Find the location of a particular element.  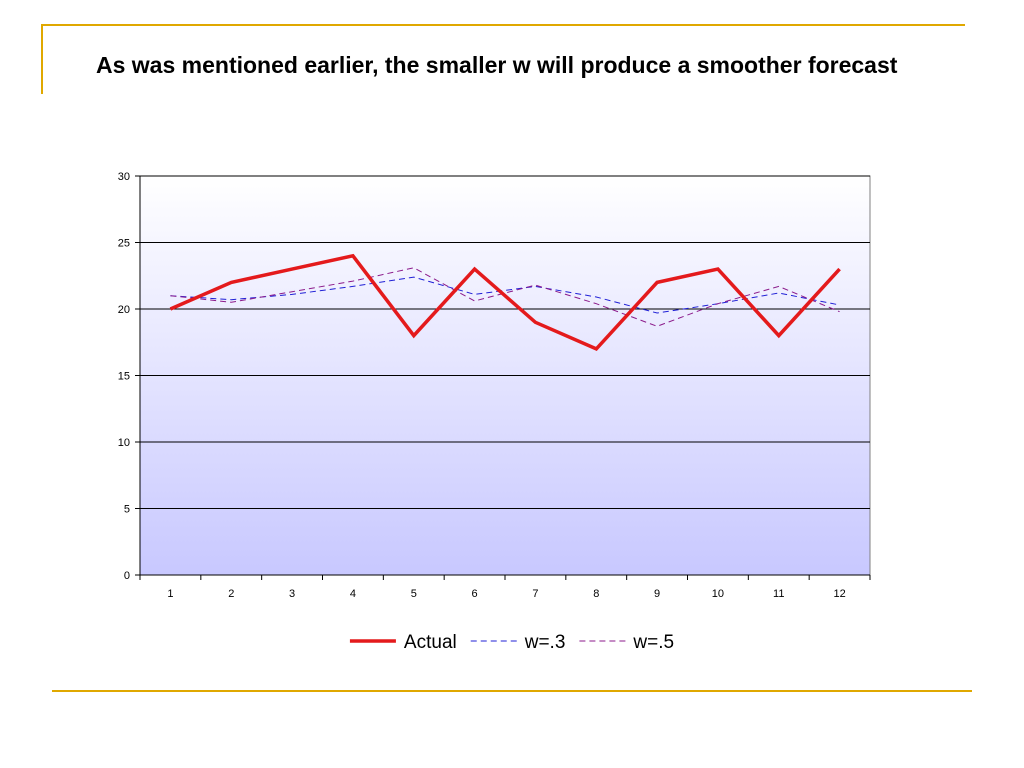

x-tick-label: 1 is located at coordinates (170, 594).